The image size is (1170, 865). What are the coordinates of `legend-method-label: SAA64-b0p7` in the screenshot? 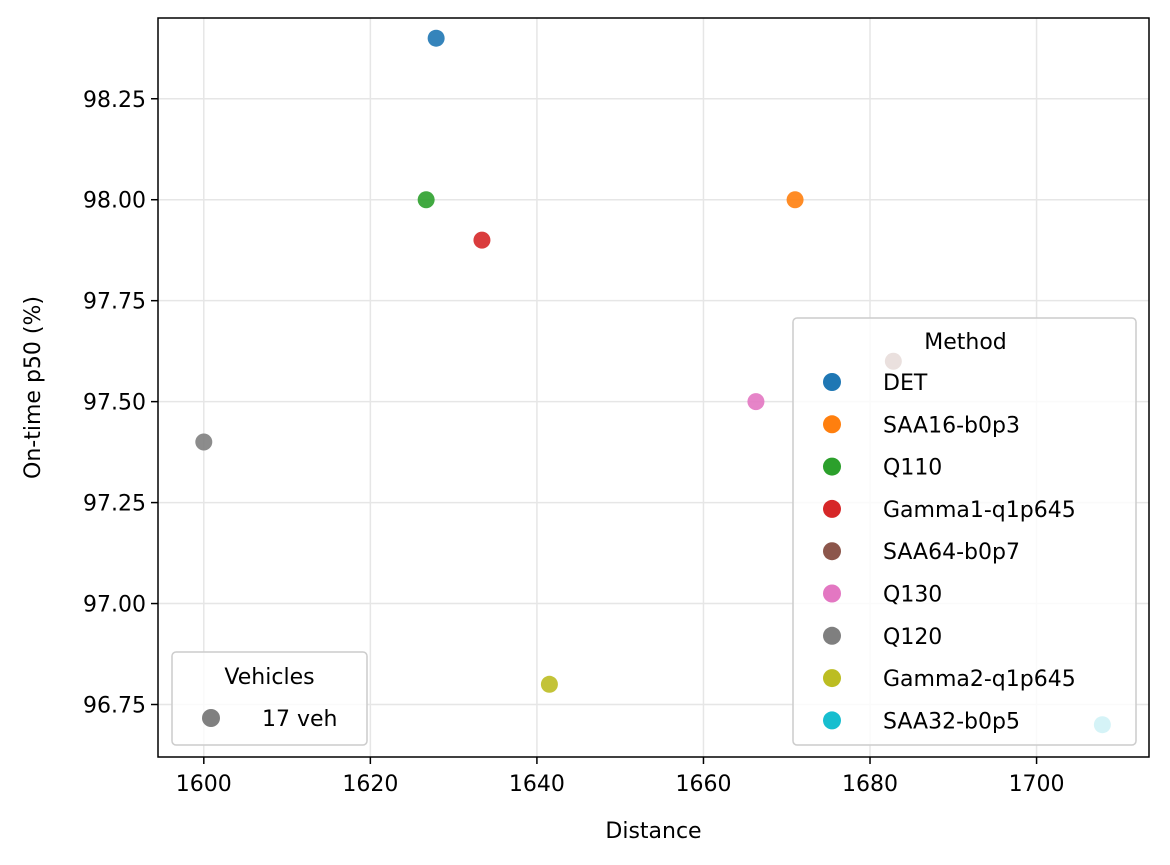 It's located at (951, 552).